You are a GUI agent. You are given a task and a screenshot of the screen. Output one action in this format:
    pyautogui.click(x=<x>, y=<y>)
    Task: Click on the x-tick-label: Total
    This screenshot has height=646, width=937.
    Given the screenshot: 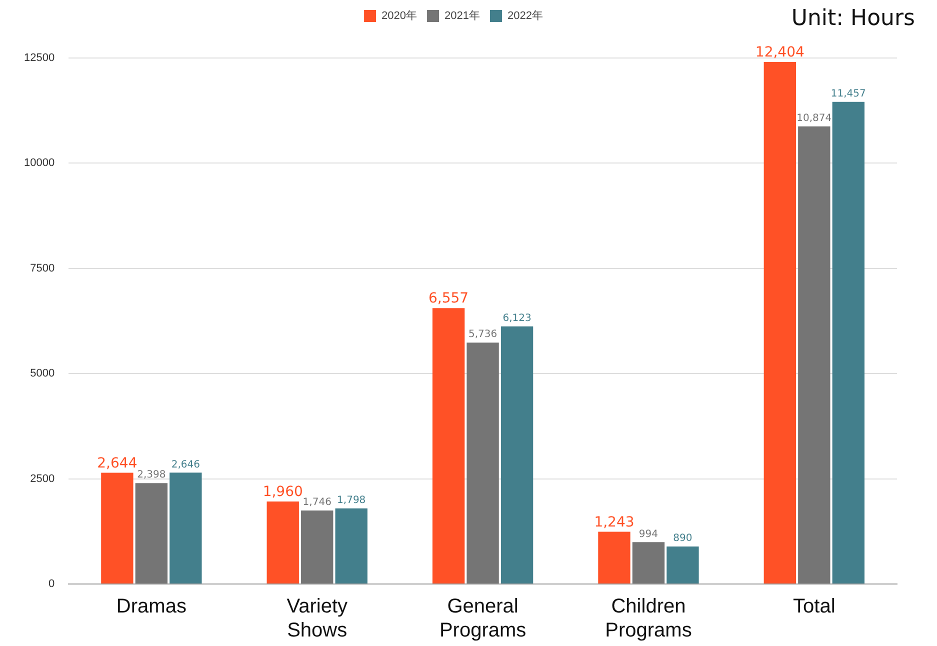 What is the action you would take?
    pyautogui.click(x=814, y=607)
    